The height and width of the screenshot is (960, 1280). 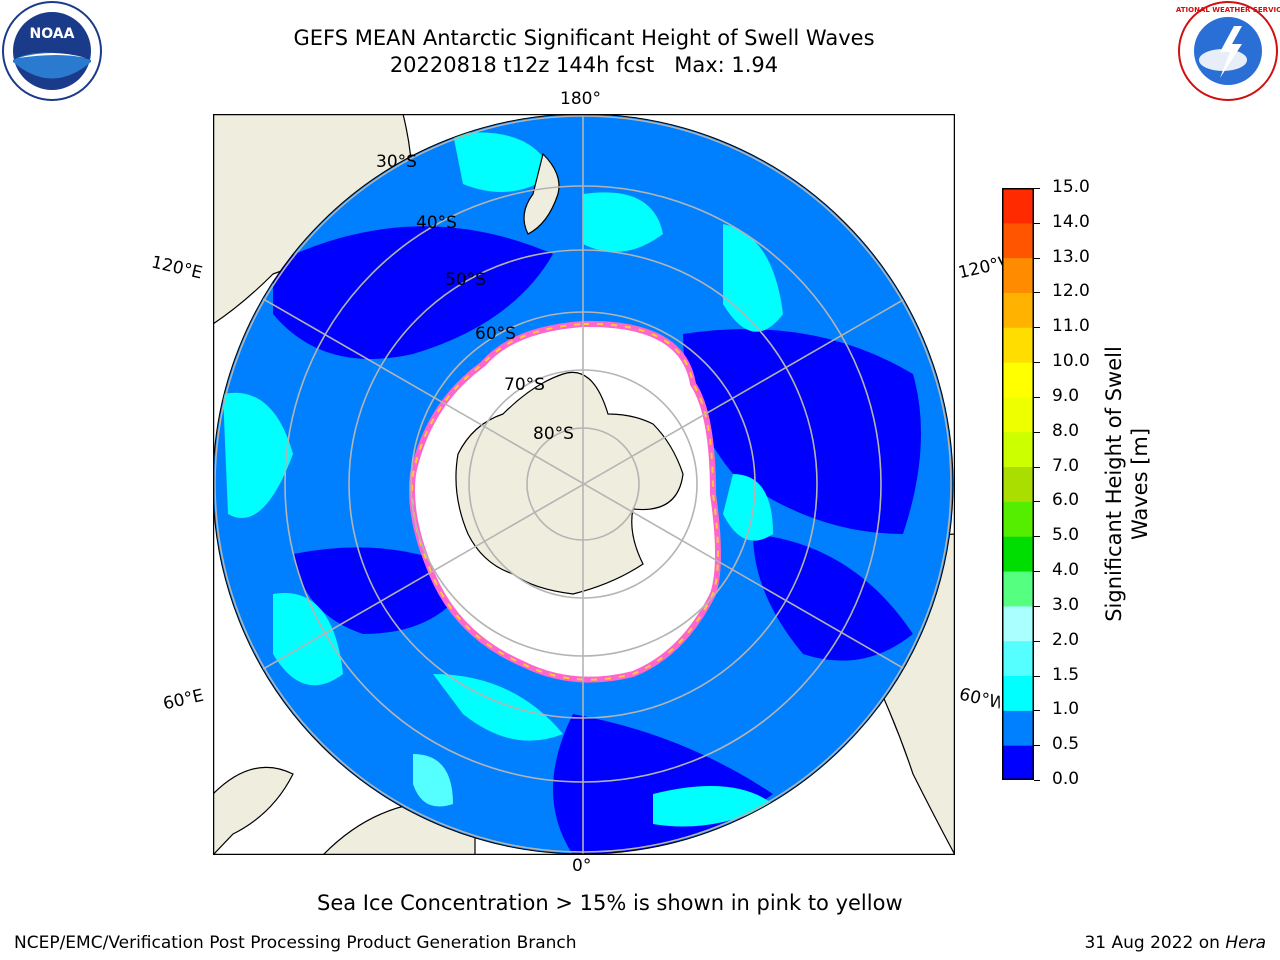 What do you see at coordinates (1071, 256) in the screenshot?
I see `colorbar-tick-label: 13.0` at bounding box center [1071, 256].